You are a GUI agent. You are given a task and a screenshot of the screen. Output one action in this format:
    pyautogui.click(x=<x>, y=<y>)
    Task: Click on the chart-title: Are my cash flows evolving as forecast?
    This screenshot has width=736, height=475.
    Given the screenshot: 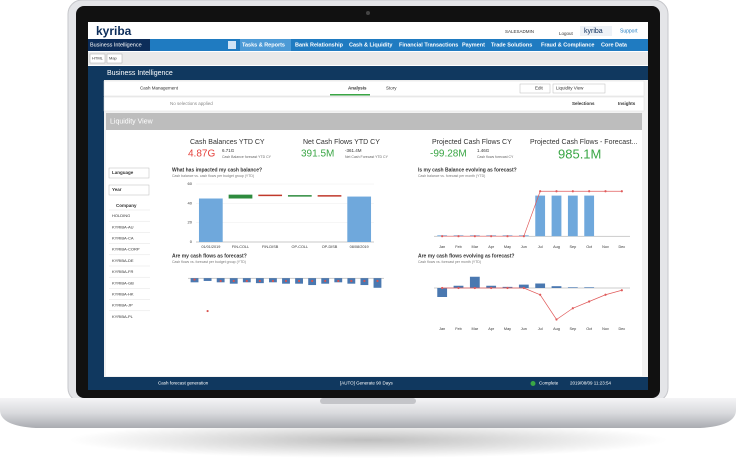 What is the action you would take?
    pyautogui.click(x=466, y=256)
    